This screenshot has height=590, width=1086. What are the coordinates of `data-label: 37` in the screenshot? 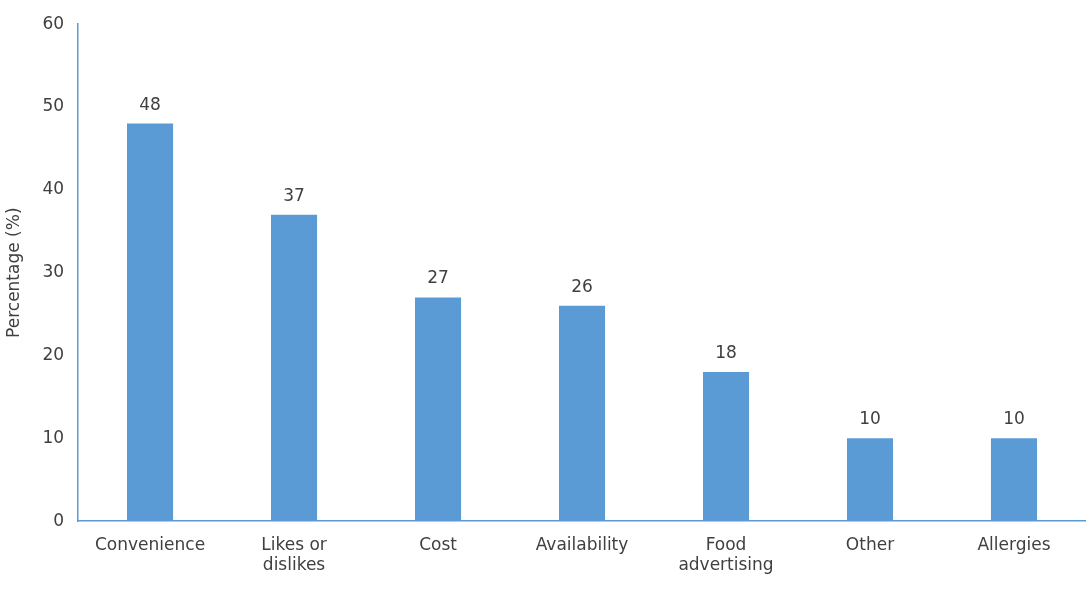 It's located at (294, 194).